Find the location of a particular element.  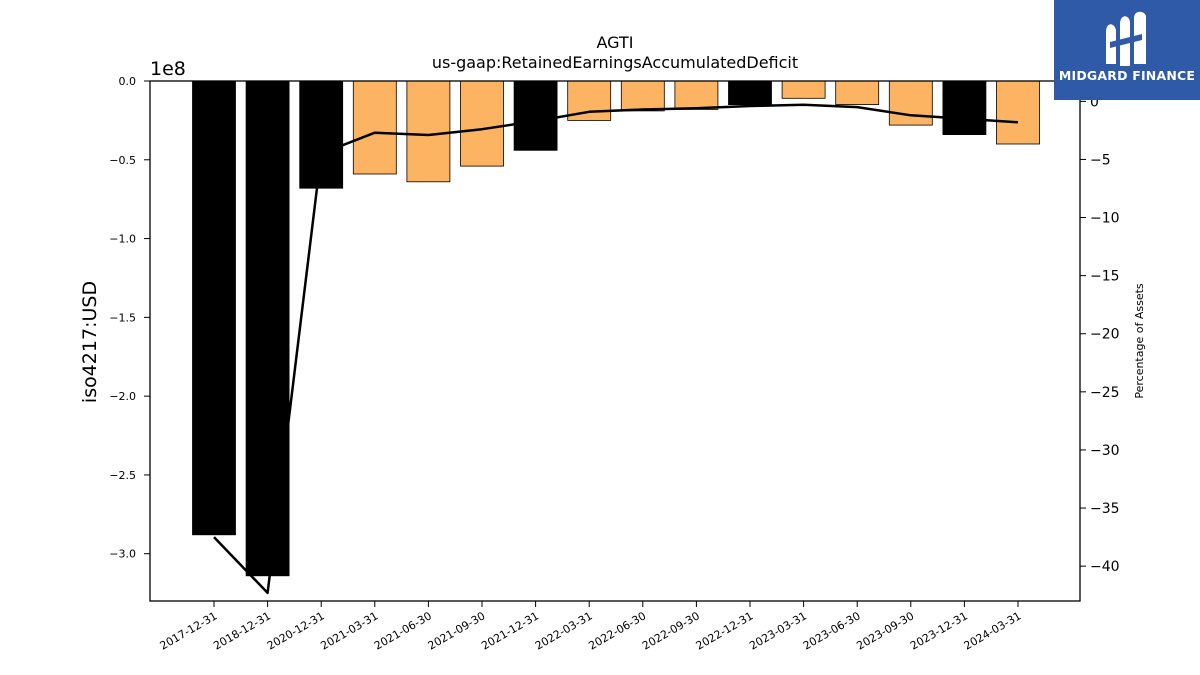

y2-tick-label: −5 is located at coordinates (1100, 160).